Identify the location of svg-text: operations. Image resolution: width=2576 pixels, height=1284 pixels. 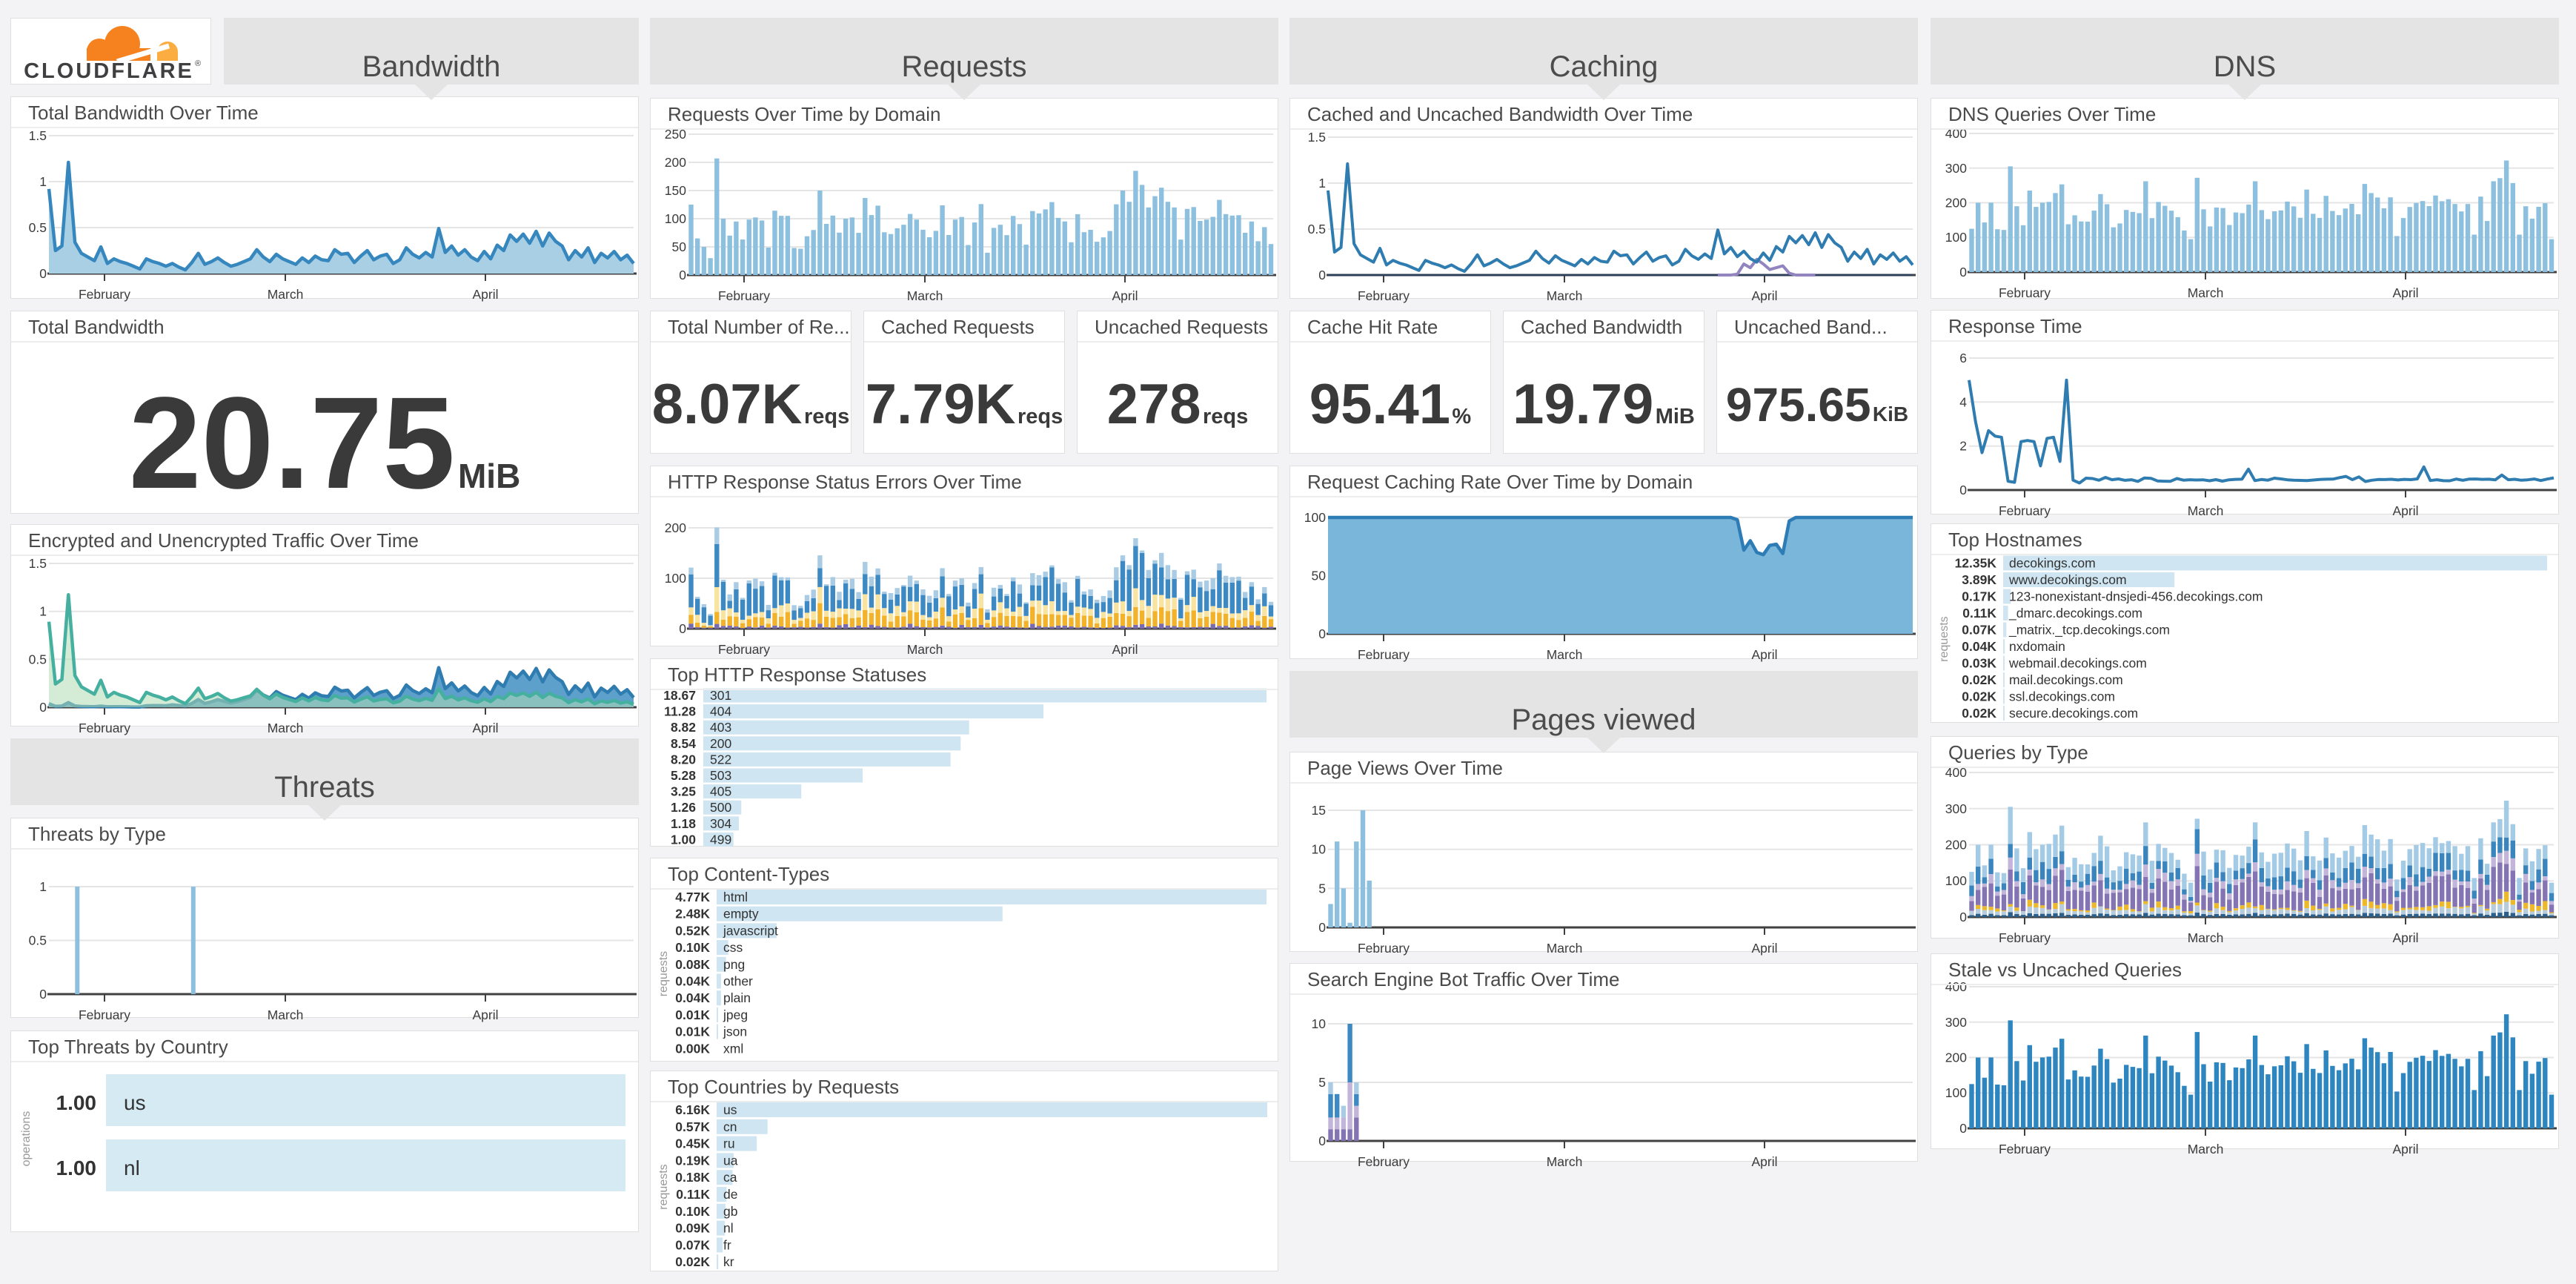
(26, 1139).